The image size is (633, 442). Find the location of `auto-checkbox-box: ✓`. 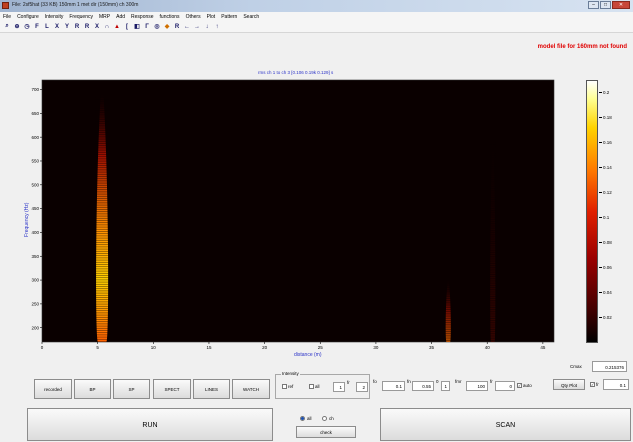

auto-checkbox-box: ✓ is located at coordinates (519, 385).